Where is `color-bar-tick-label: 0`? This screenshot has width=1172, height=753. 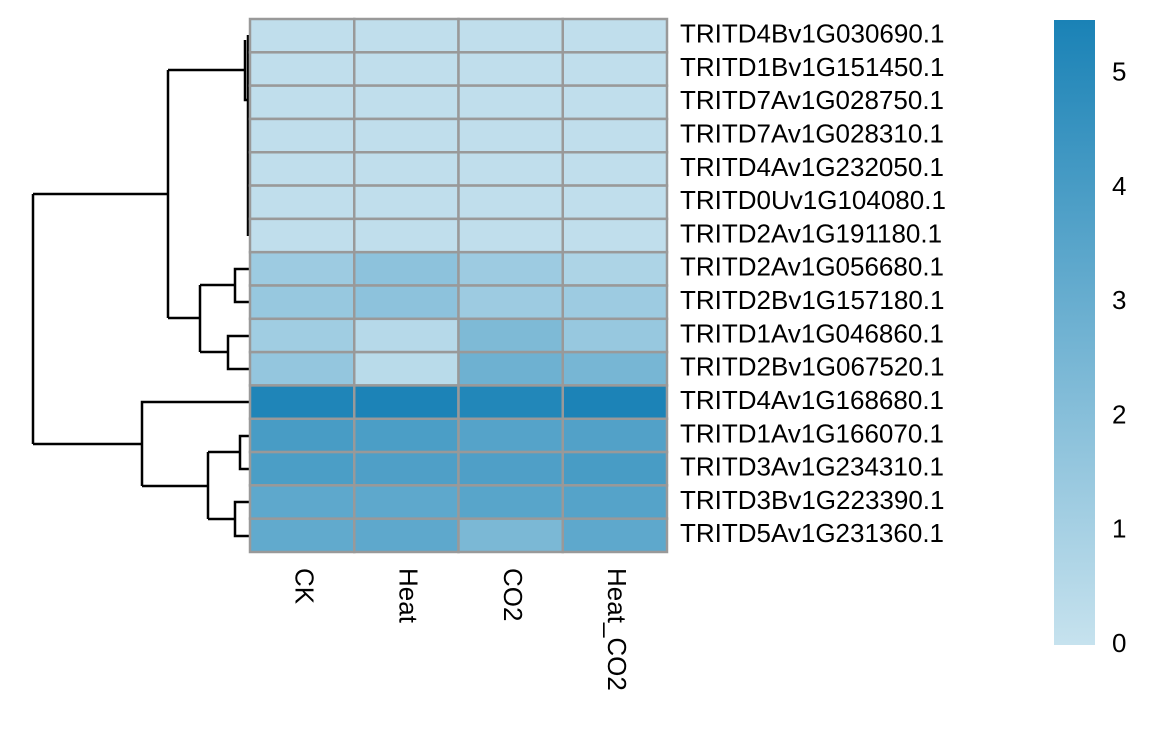
color-bar-tick-label: 0 is located at coordinates (1119, 643).